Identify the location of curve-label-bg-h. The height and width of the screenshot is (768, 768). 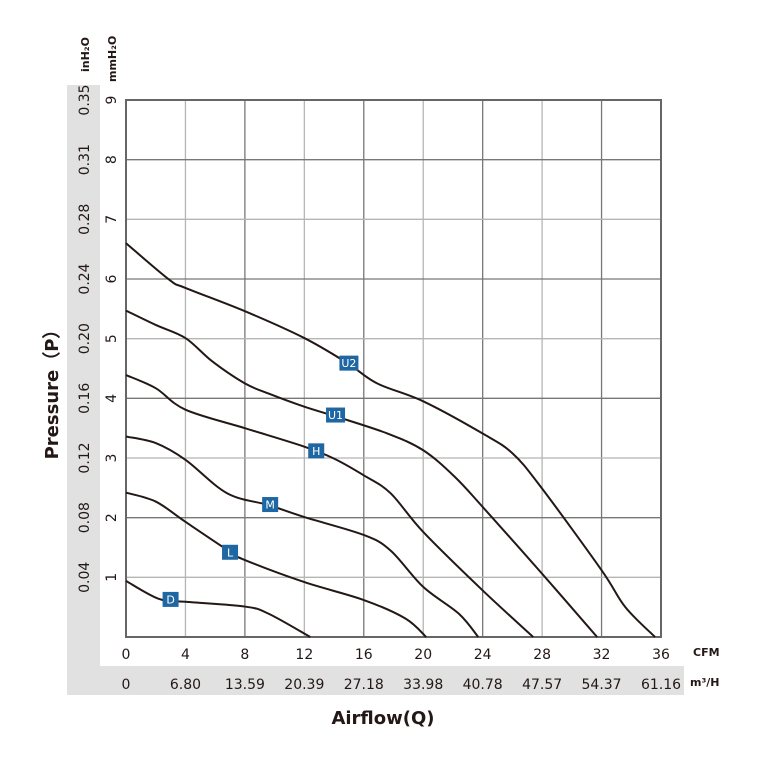
(316, 451).